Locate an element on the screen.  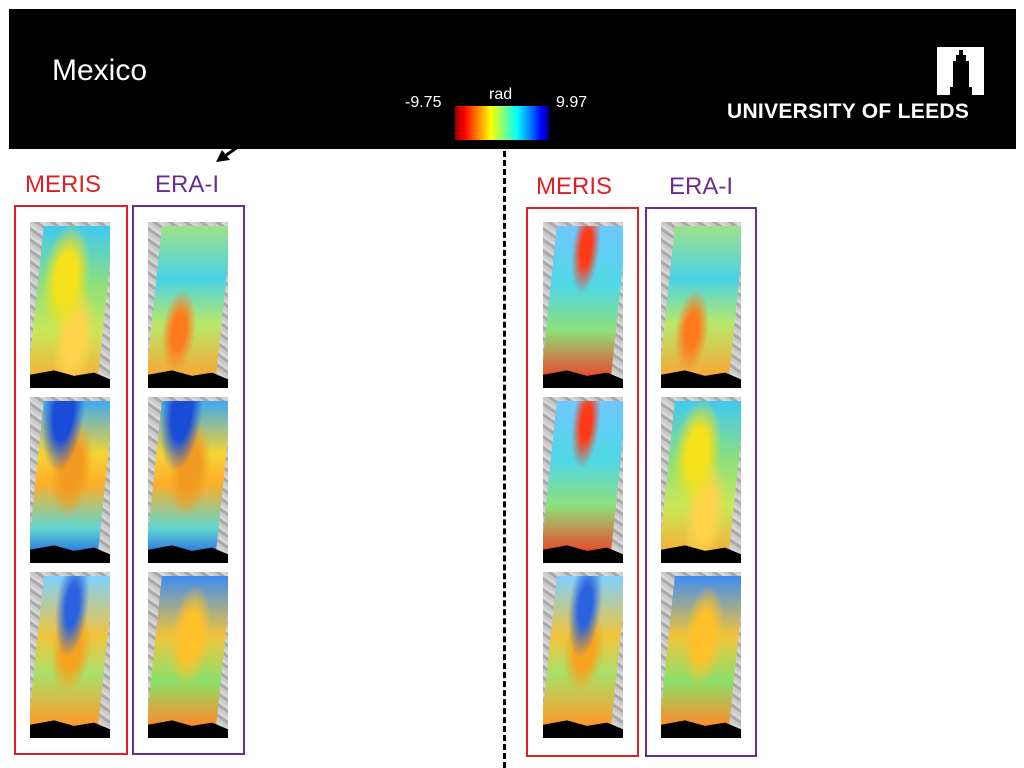
right-meris-label: MERIS is located at coordinates (574, 186).